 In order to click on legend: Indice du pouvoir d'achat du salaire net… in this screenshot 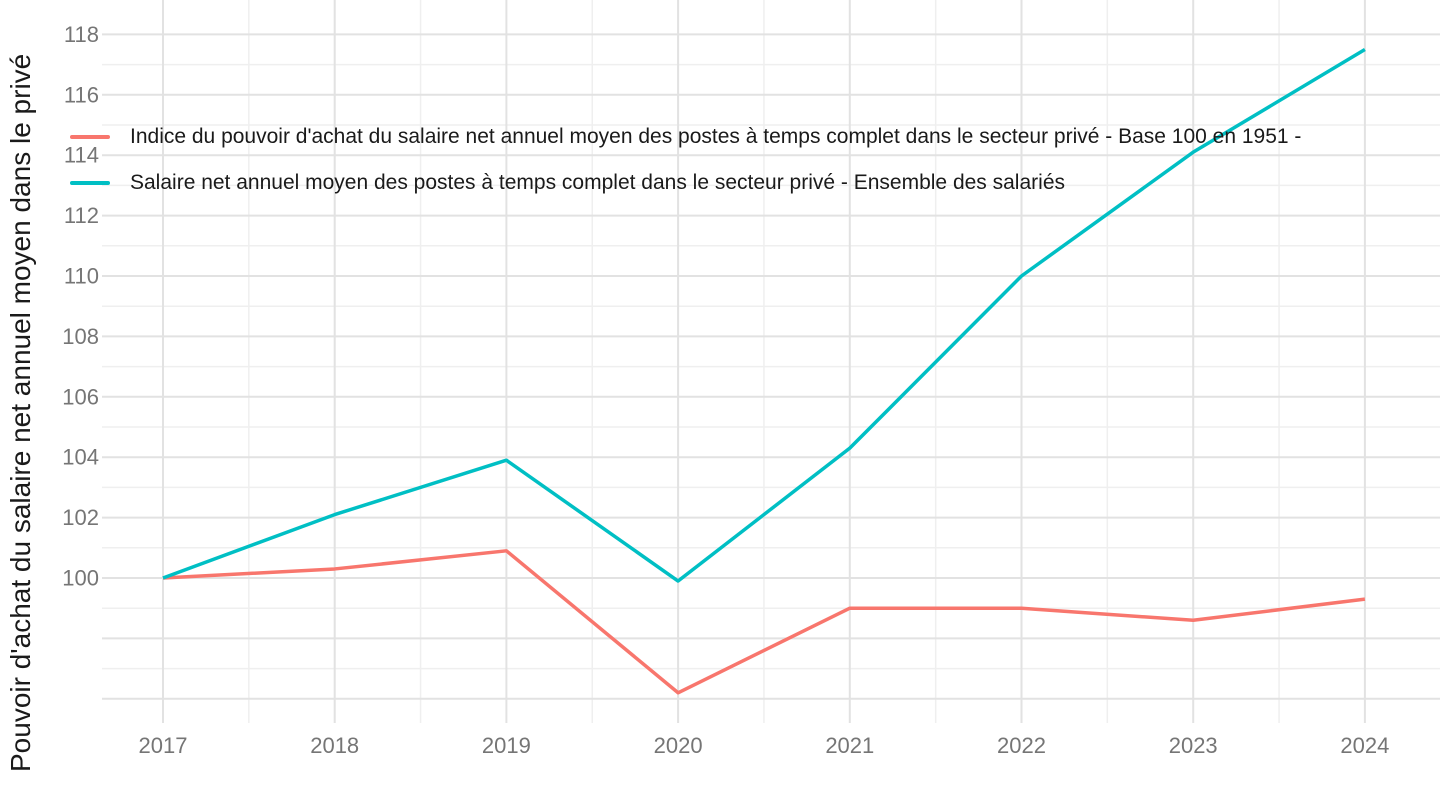, I will do `click(685, 160)`.